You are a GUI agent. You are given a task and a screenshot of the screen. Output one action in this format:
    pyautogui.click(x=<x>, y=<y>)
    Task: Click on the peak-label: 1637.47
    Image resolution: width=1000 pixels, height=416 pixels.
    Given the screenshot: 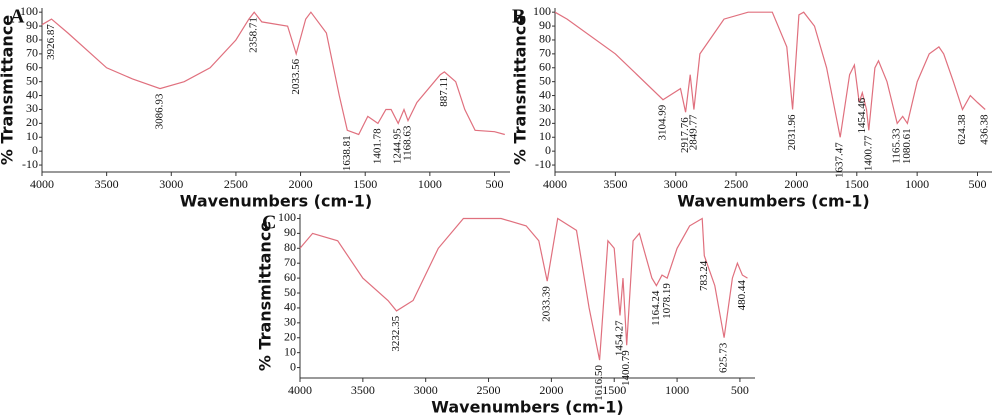 What is the action you would take?
    pyautogui.click(x=840, y=160)
    